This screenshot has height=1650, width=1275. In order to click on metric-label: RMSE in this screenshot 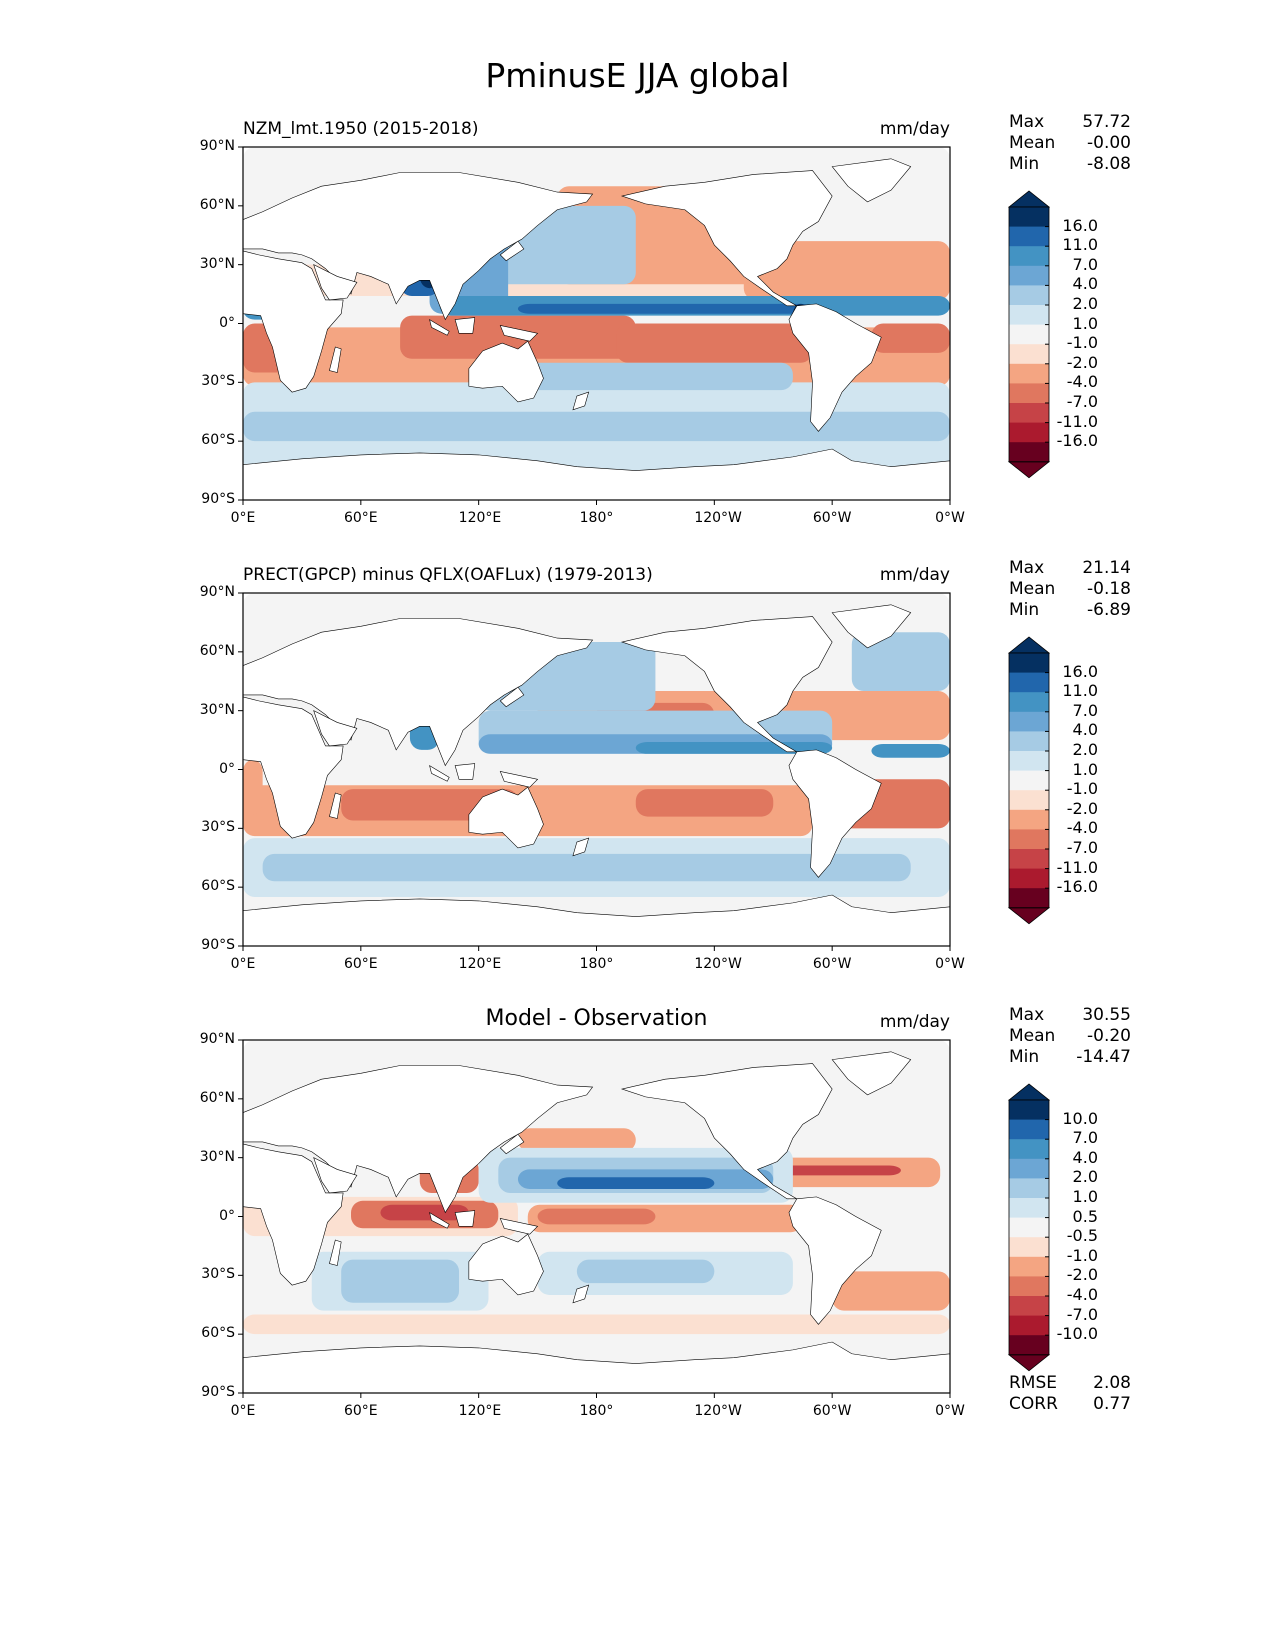, I will do `click(1033, 1383)`.